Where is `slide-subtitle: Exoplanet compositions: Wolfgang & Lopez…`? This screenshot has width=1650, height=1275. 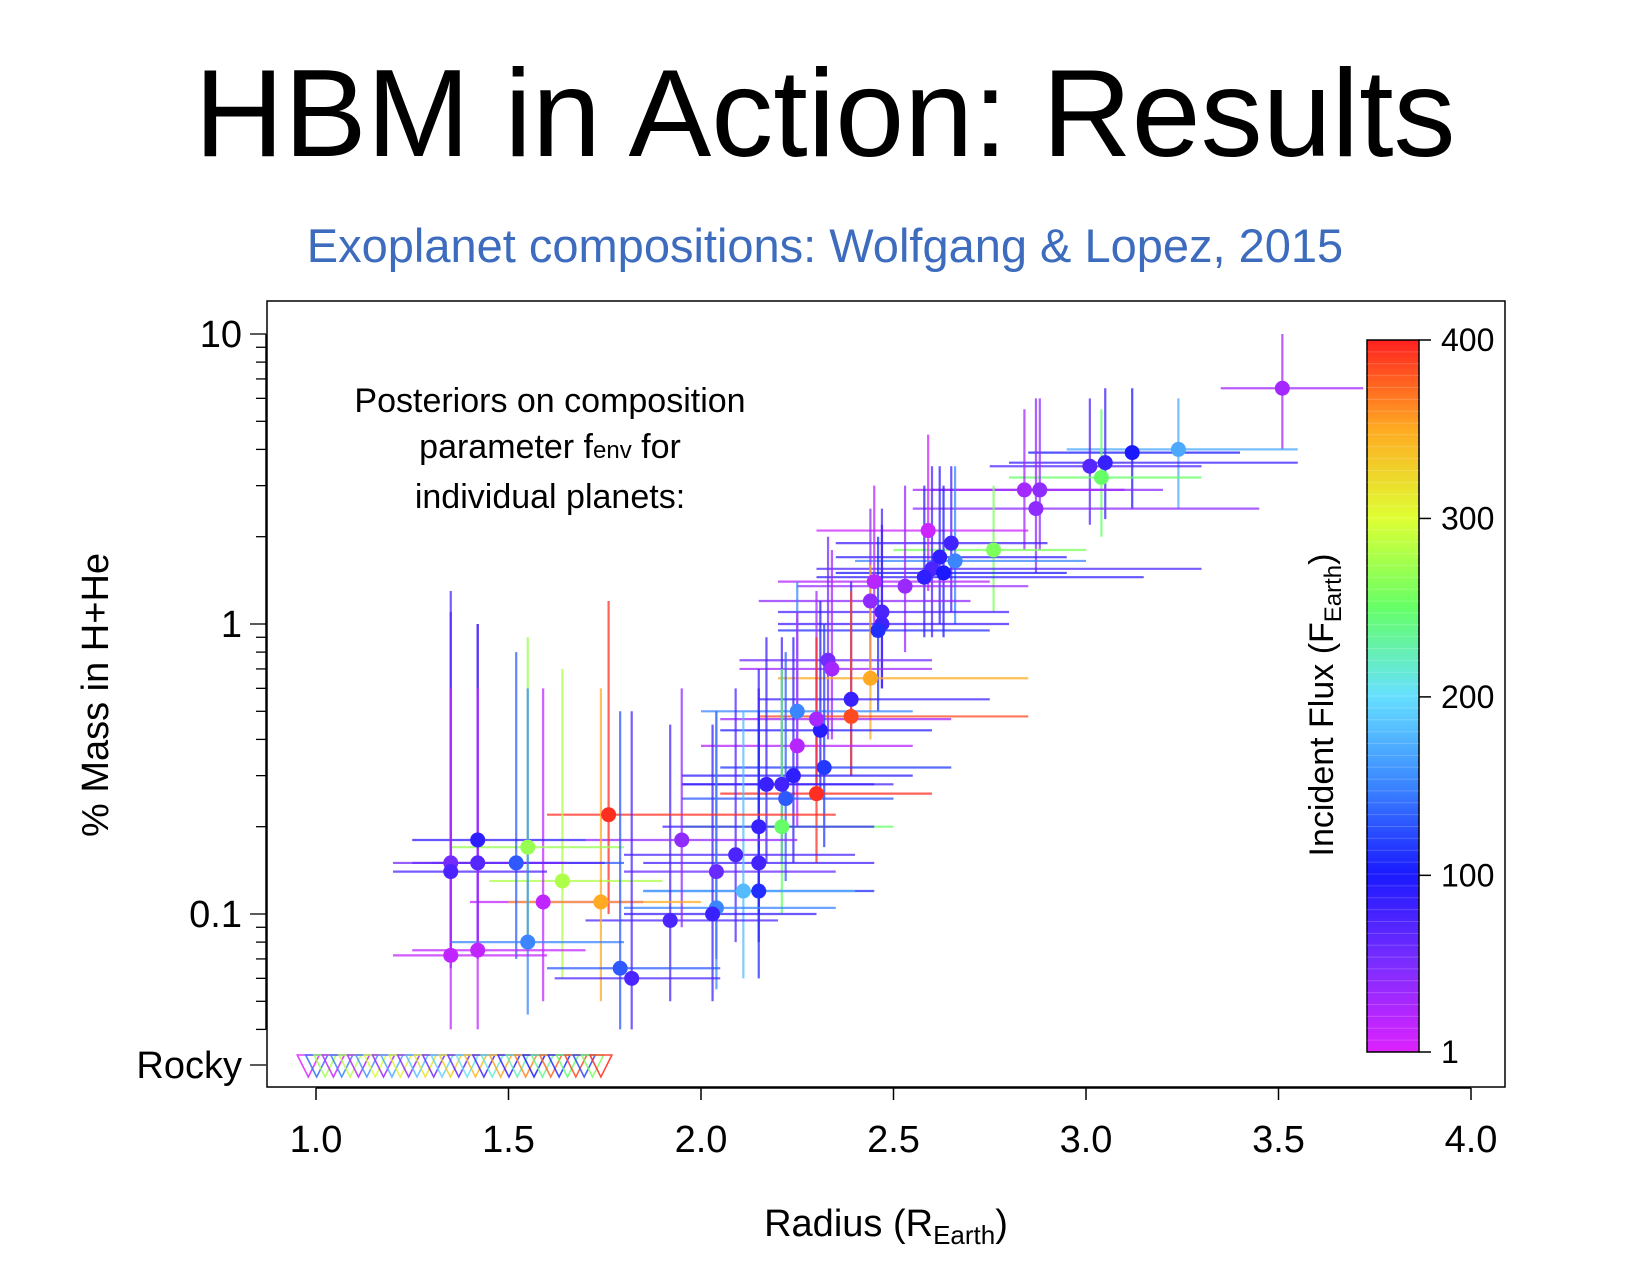 slide-subtitle: Exoplanet compositions: Wolfgang & Lopez… is located at coordinates (825, 245).